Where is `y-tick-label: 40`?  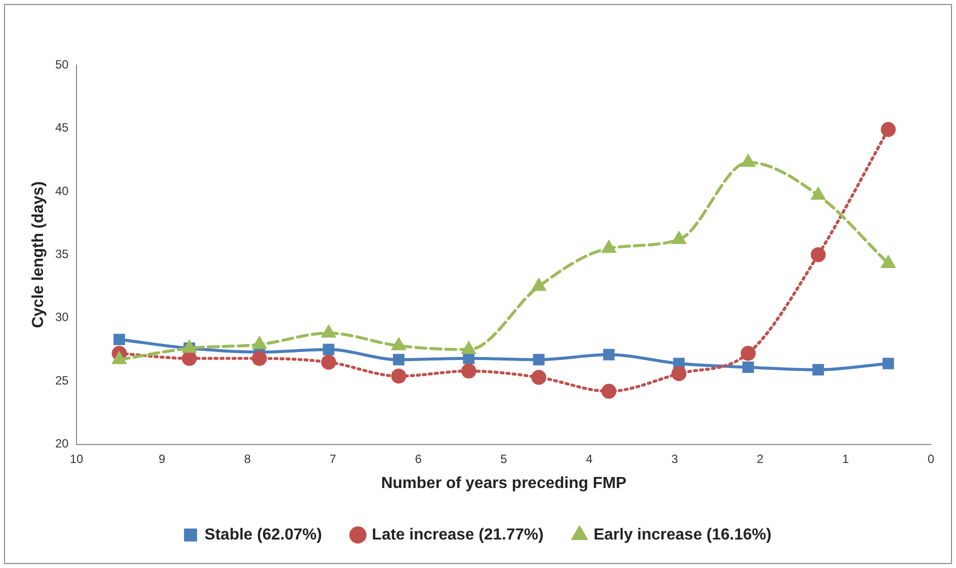
y-tick-label: 40 is located at coordinates (62, 191).